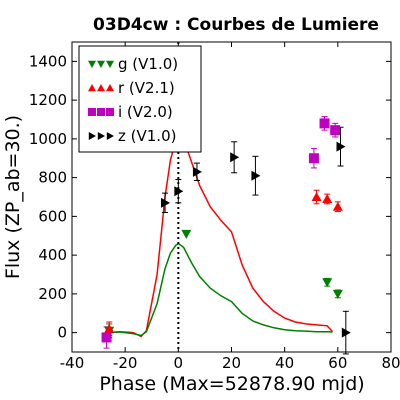 The height and width of the screenshot is (400, 400). I want to click on x-tick-label: 40, so click(284, 363).